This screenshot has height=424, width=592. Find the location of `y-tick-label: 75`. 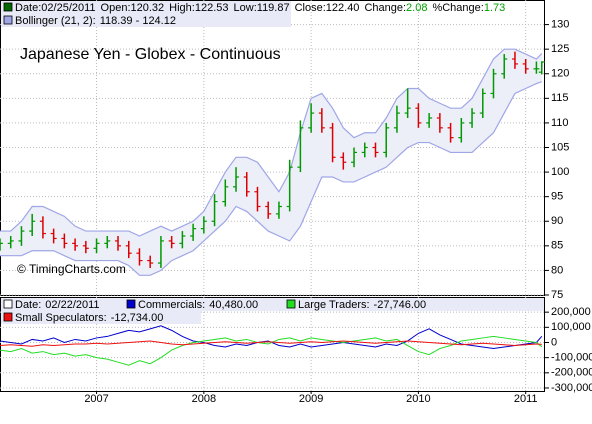

y-tick-label: 75 is located at coordinates (557, 295).